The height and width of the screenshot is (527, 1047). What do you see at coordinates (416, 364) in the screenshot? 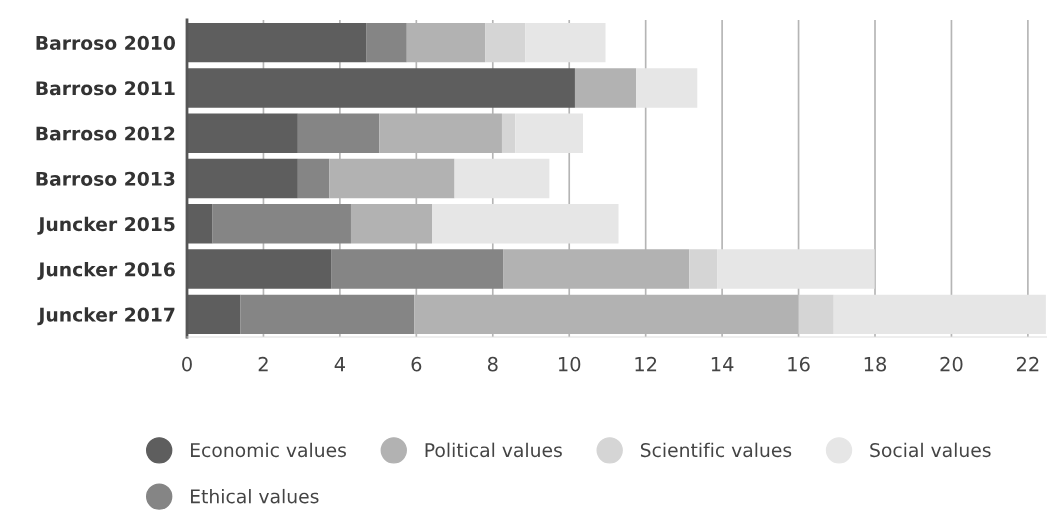
I see `x-tick-label: 6` at bounding box center [416, 364].